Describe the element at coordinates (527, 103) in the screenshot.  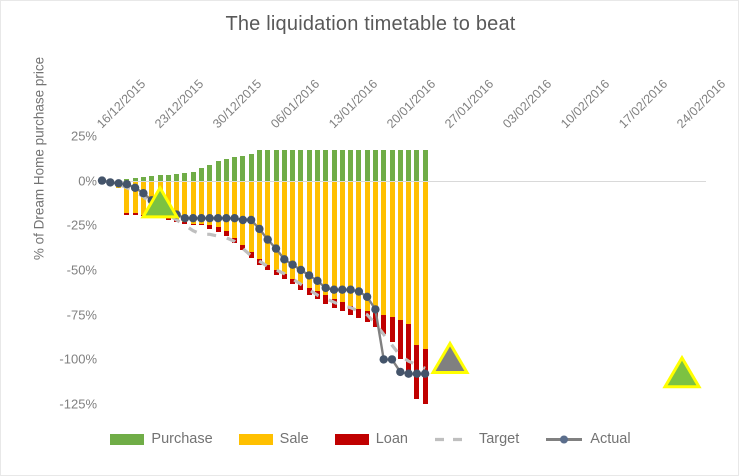
I see `x-axis-tick: 03/02/2016` at that location.